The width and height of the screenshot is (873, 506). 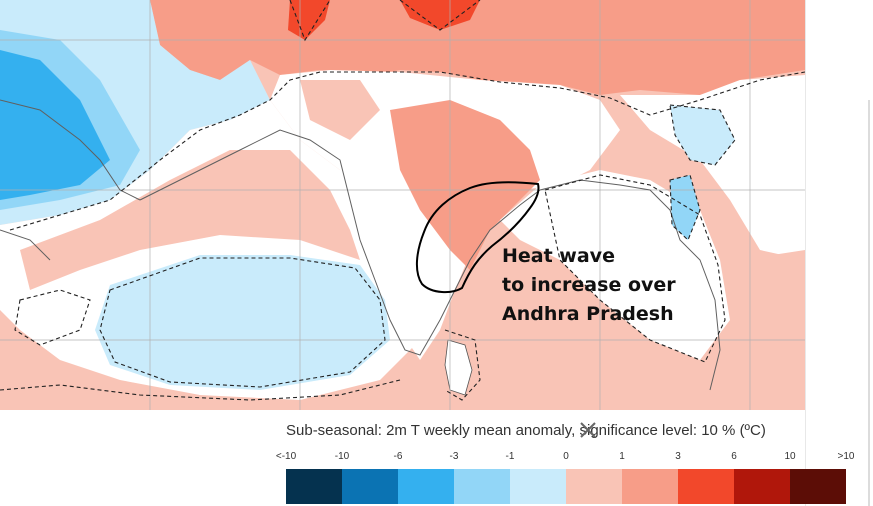 I want to click on right-panel-edge, so click(x=839, y=253).